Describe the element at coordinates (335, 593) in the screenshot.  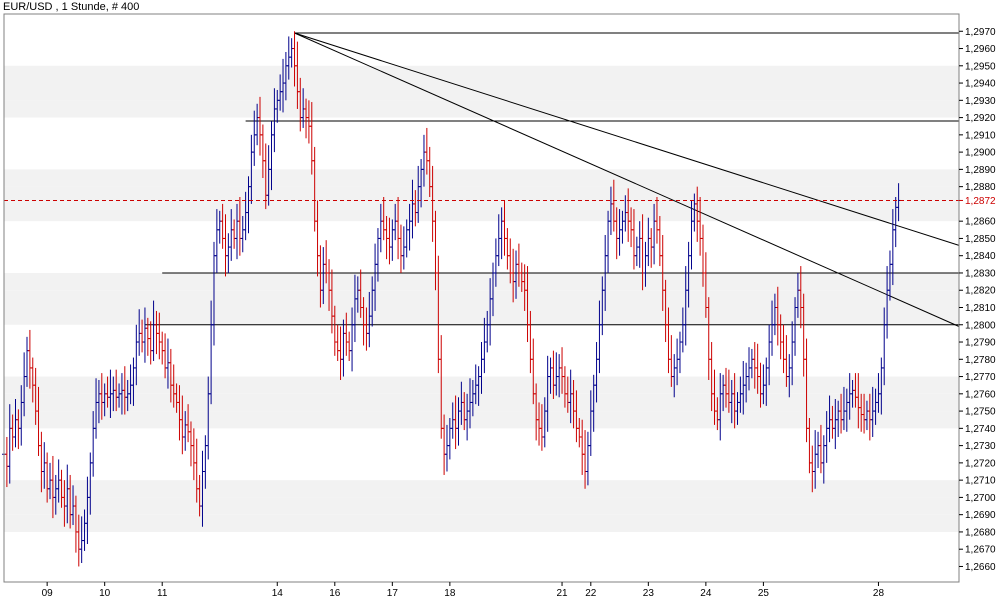
I see `x-tick-label: 16` at that location.